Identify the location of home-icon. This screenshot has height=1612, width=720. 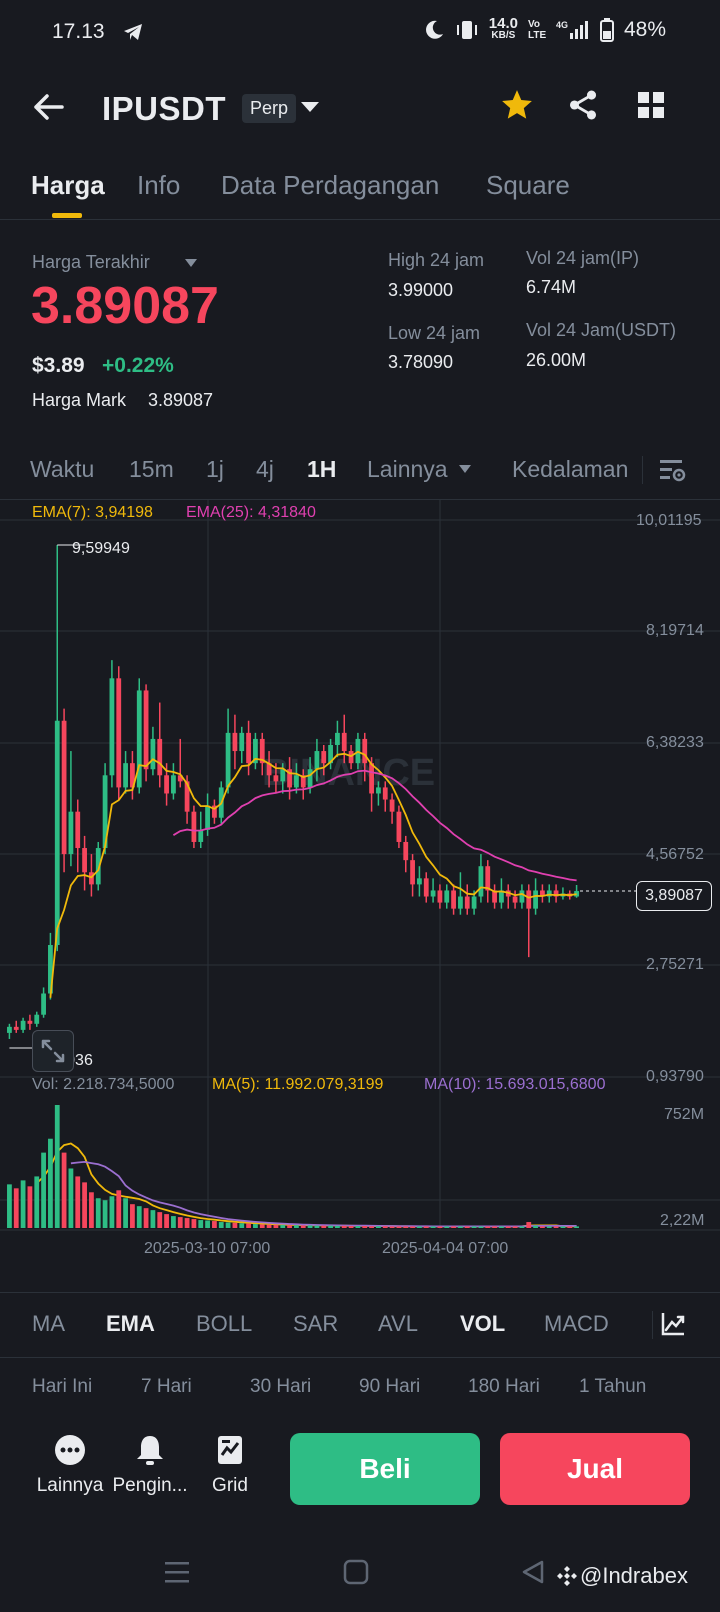
(356, 1572).